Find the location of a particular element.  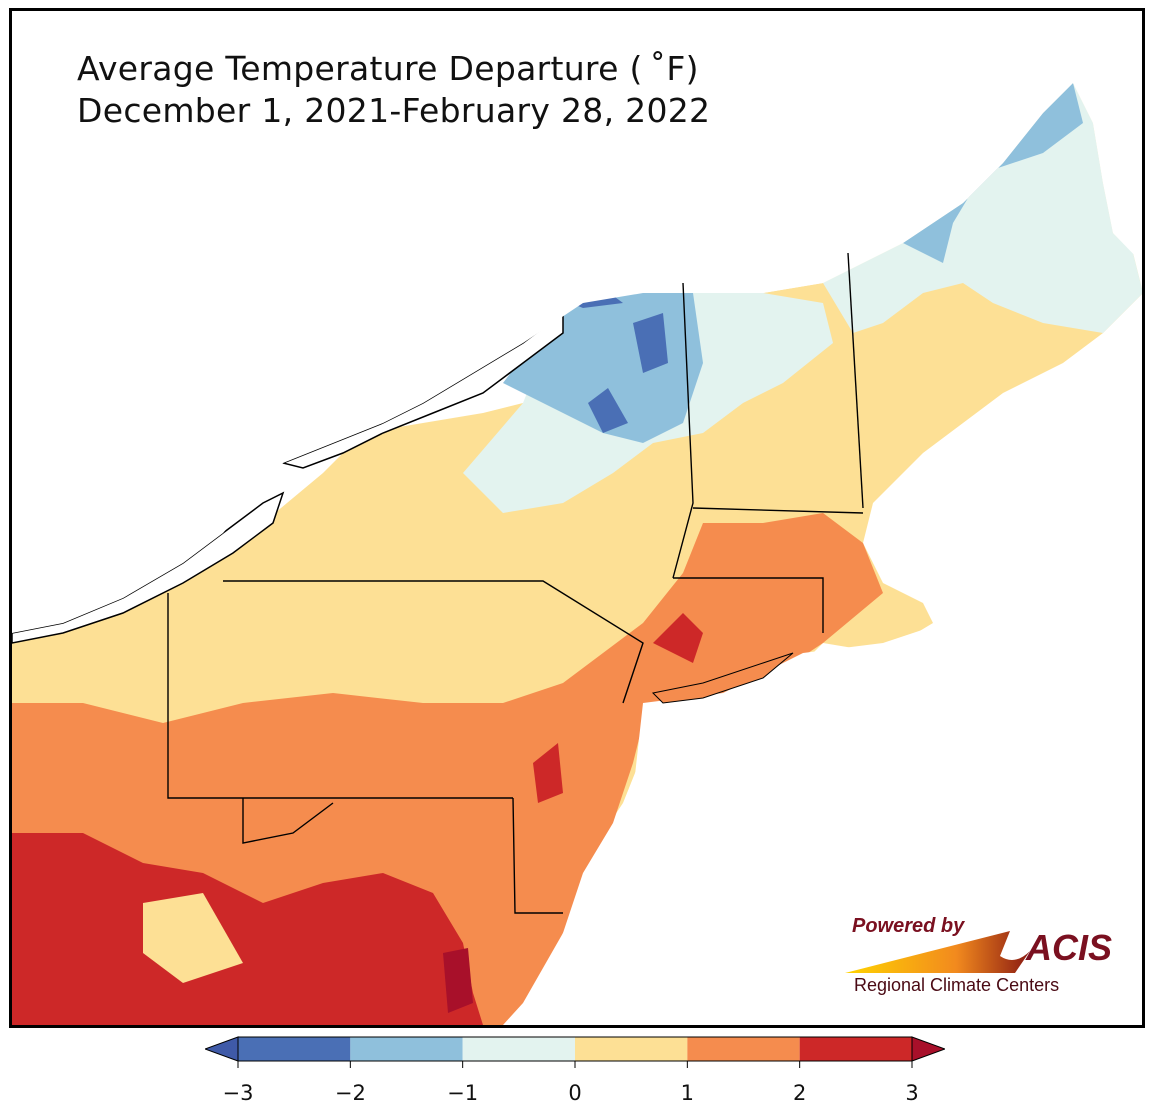

colorbar-over-arrow is located at coordinates (928, 1049).